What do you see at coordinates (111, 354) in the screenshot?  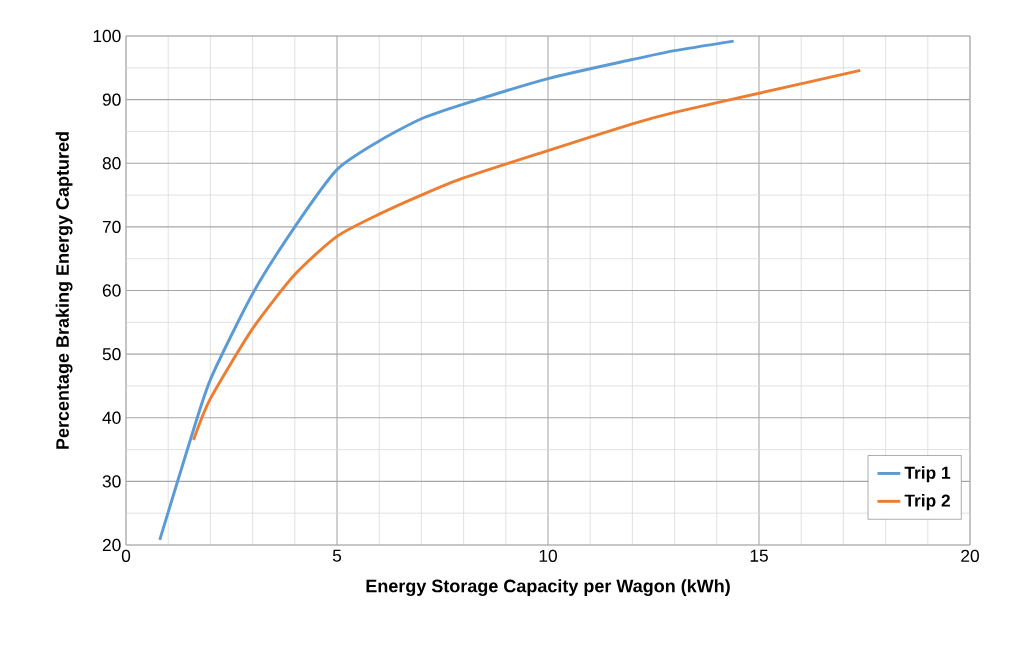 I see `y-tick-label: 50` at bounding box center [111, 354].